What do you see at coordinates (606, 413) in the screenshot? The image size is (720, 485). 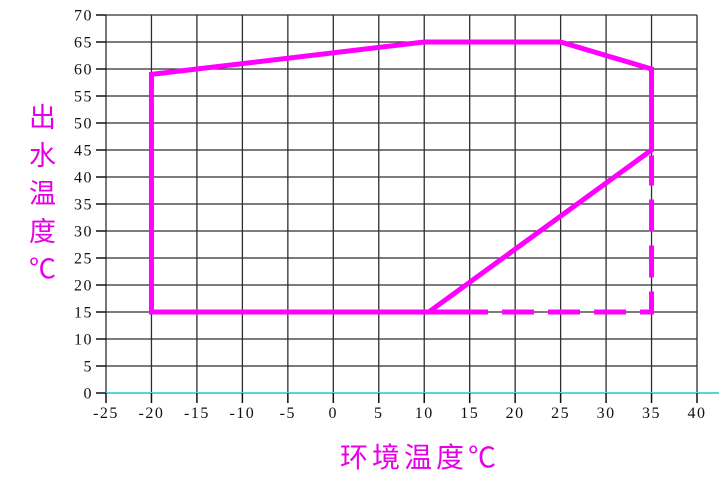 I see `x-tick-label: 30` at bounding box center [606, 413].